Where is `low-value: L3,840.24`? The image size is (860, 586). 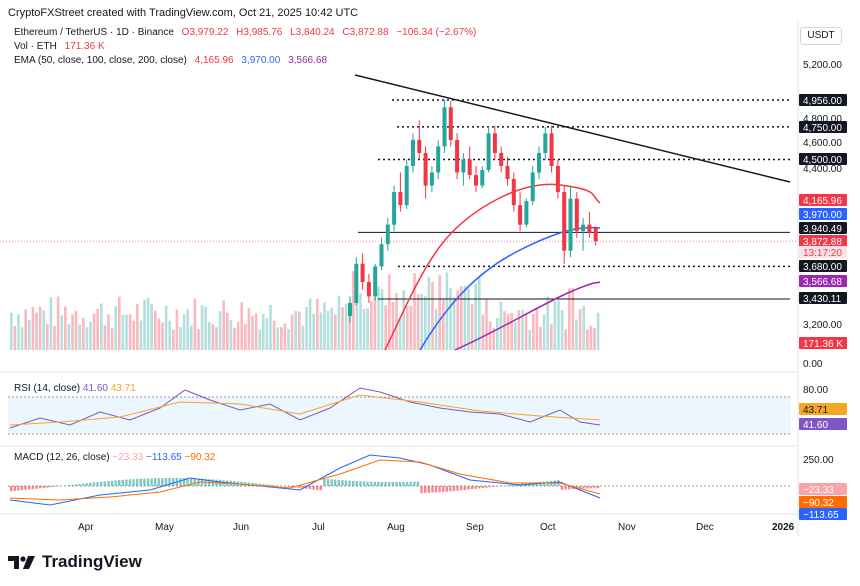 low-value: L3,840.24 is located at coordinates (312, 32).